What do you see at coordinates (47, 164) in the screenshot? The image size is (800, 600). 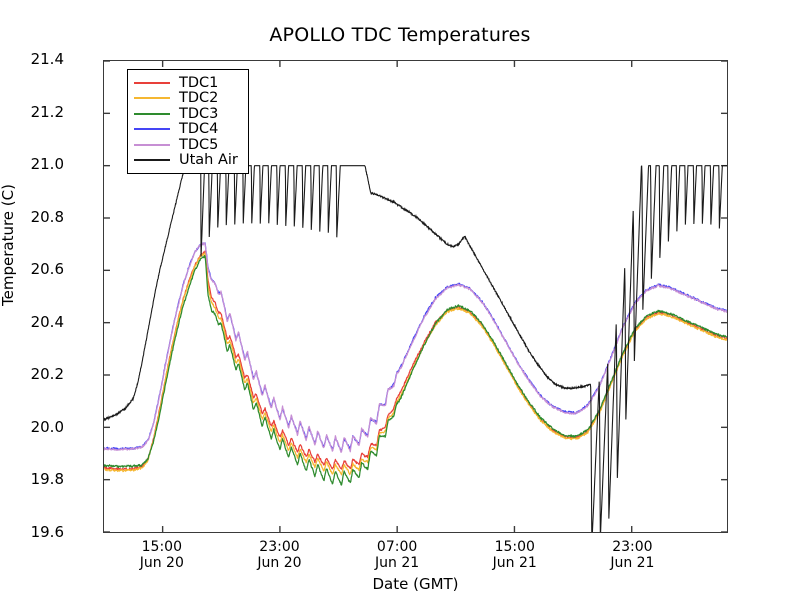 I see `y-tick-label: 21.0` at bounding box center [47, 164].